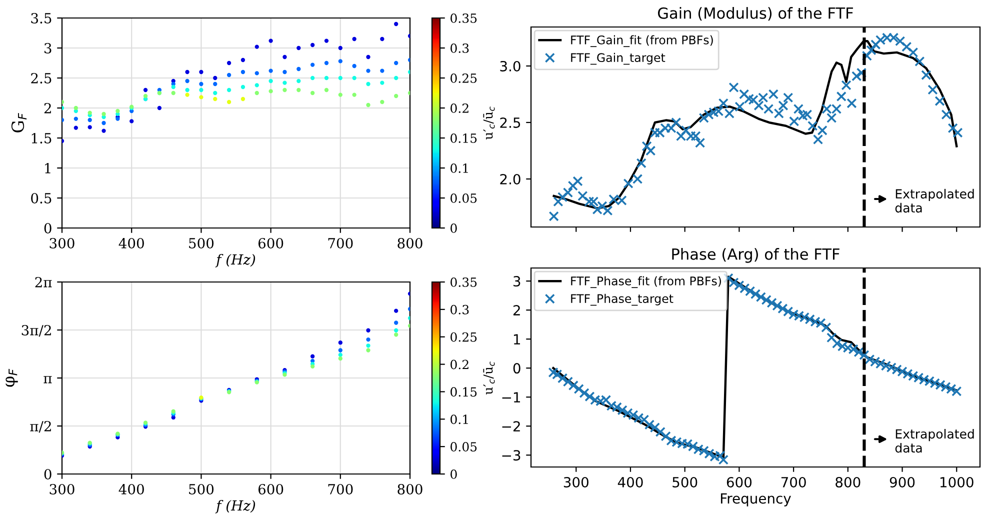  Describe the element at coordinates (48, 380) in the screenshot. I see `y-tick-label: π` at that location.